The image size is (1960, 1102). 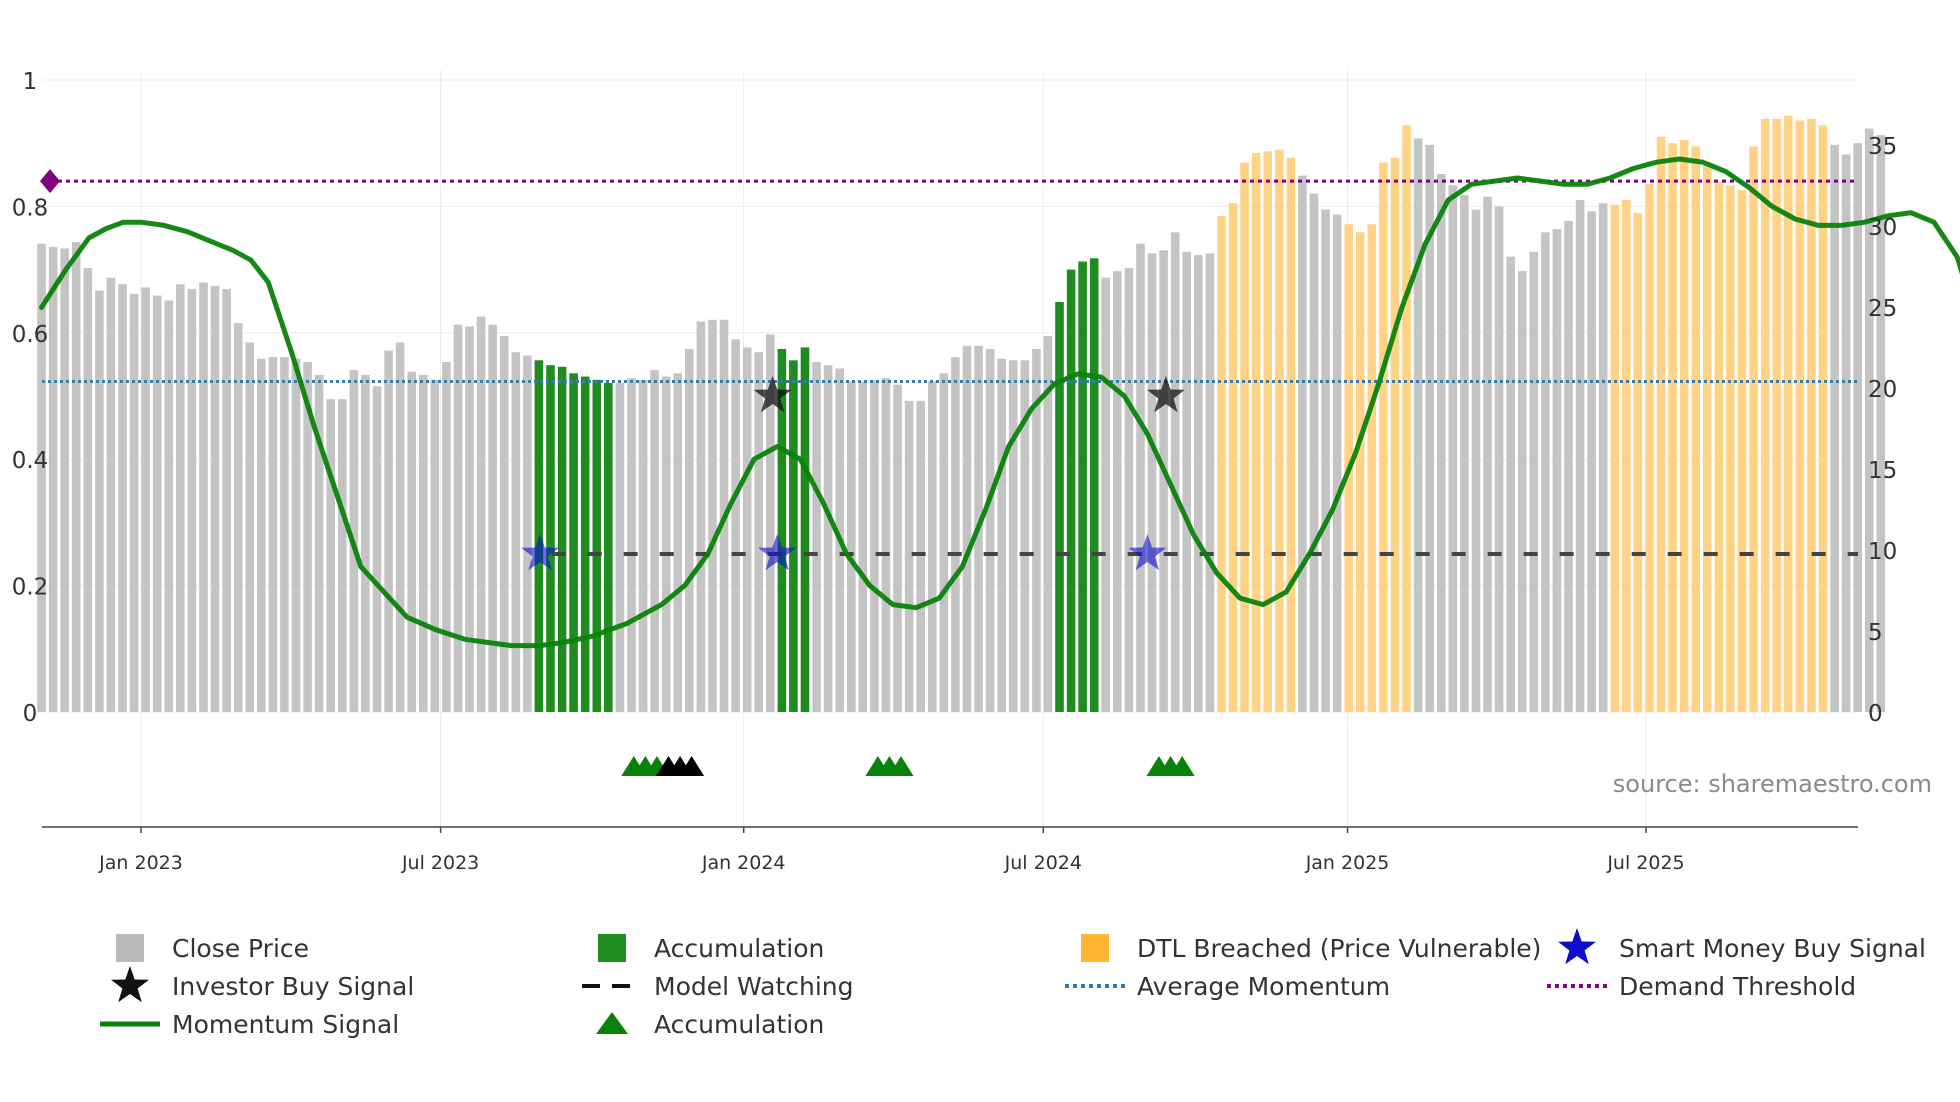 I want to click on left-tick-label: 1, so click(x=30, y=82).